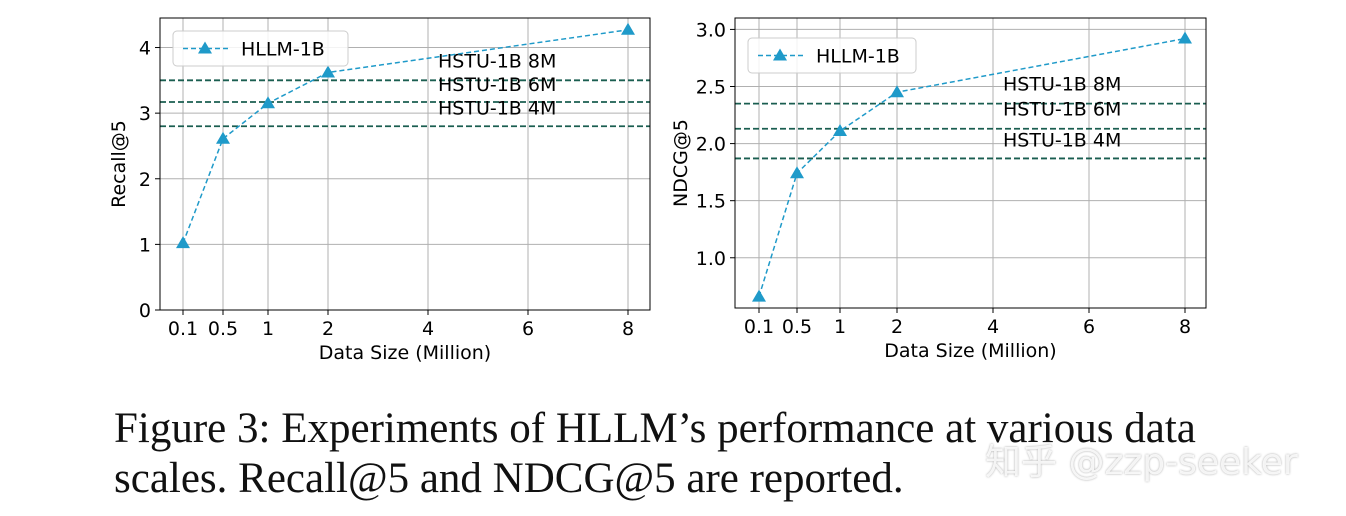 The image size is (1346, 516). What do you see at coordinates (711, 202) in the screenshot?
I see `y-tick-label: 1.5` at bounding box center [711, 202].